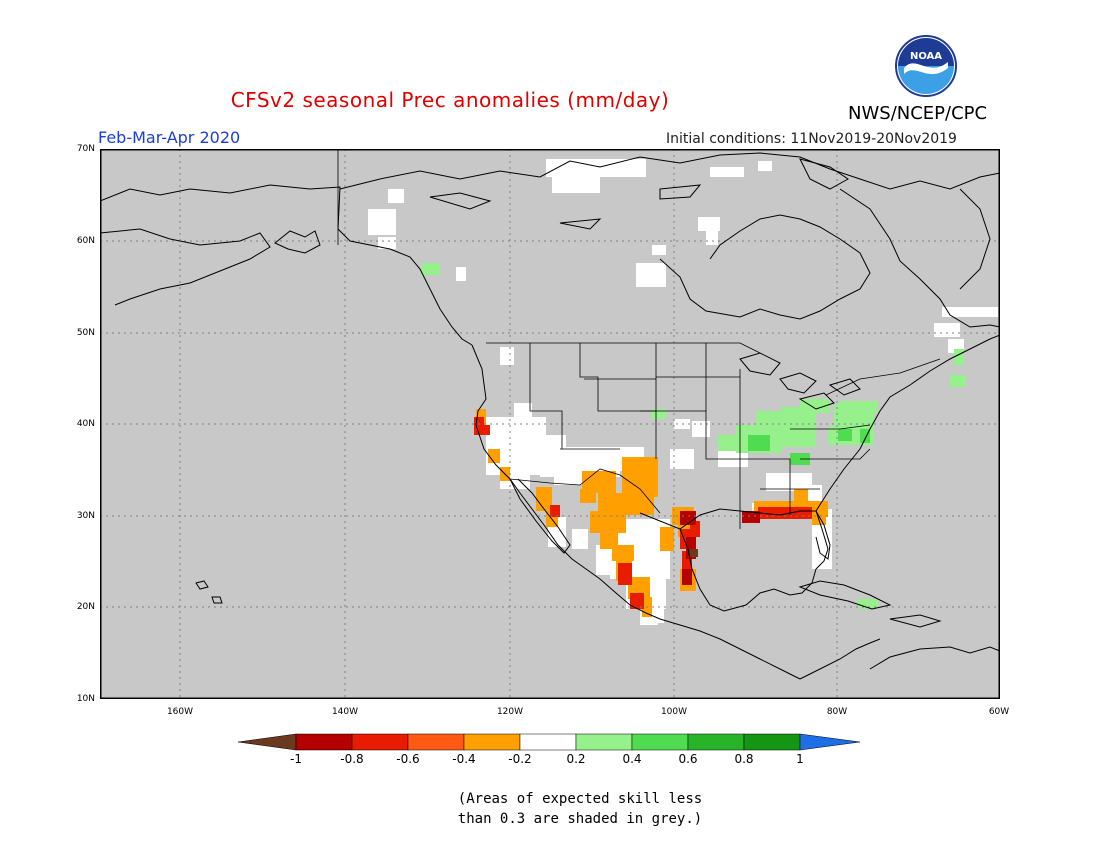  Describe the element at coordinates (744, 759) in the screenshot. I see `colorbar-label: 0.8` at that location.